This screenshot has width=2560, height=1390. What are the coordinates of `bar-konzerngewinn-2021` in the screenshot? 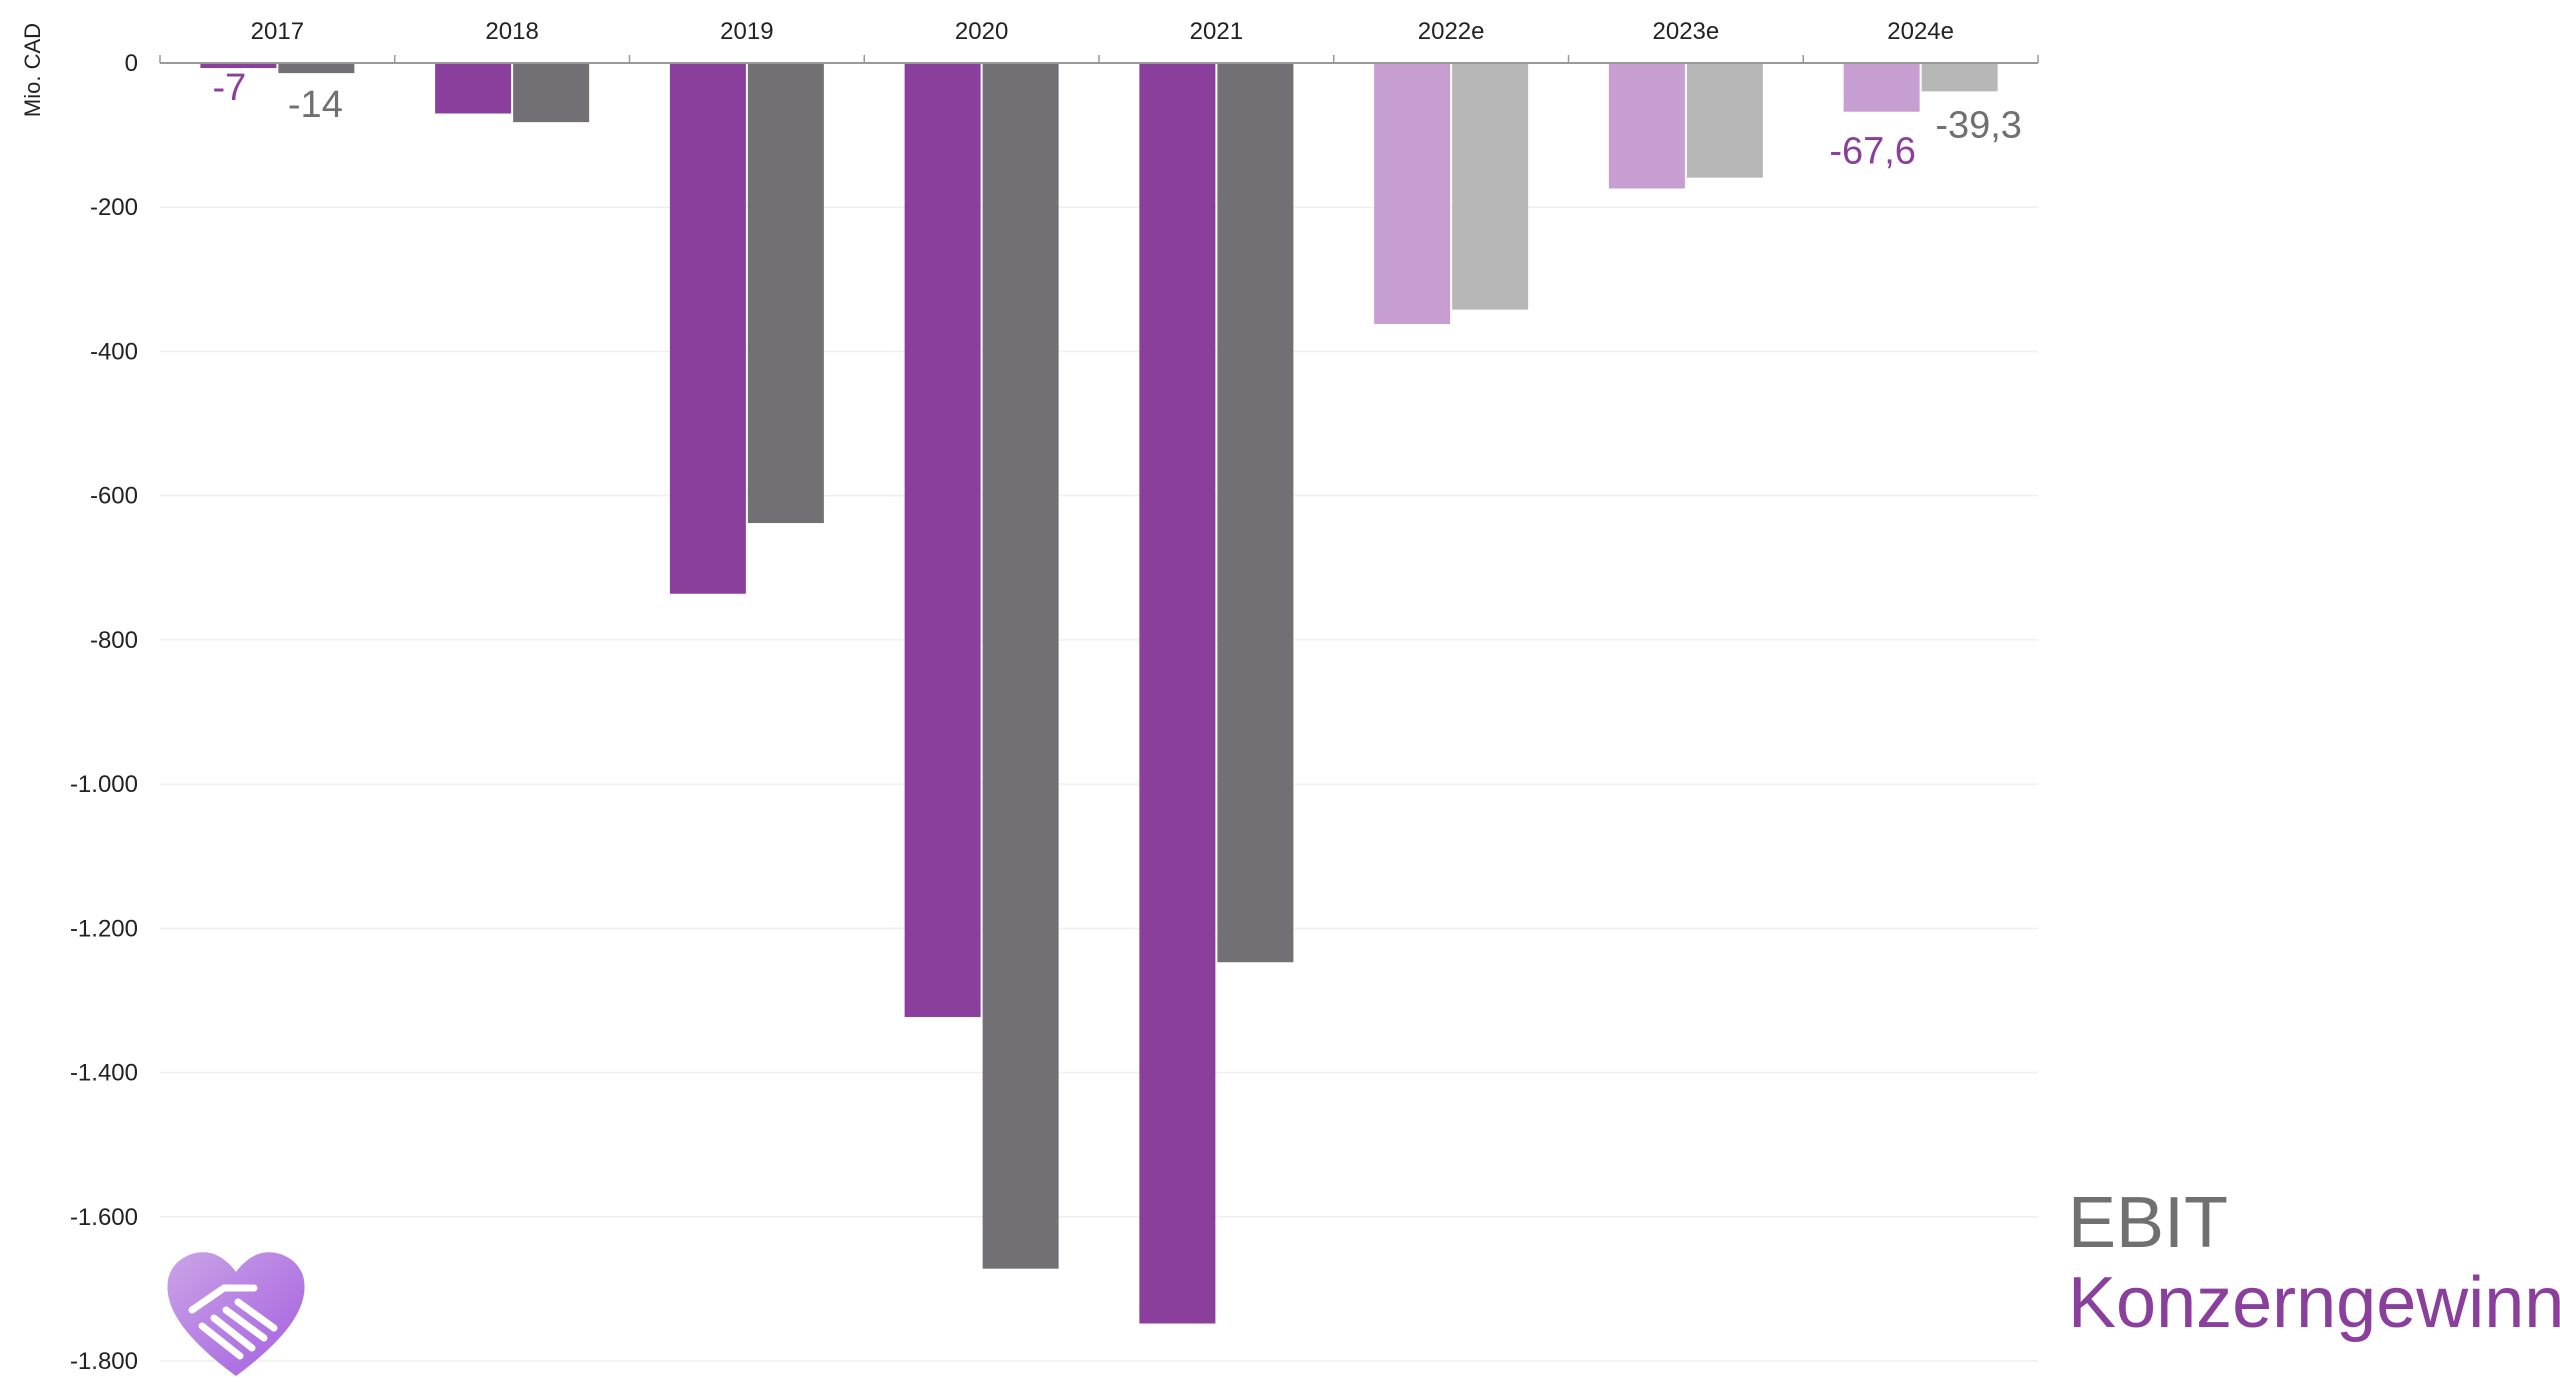 It's located at (1177, 693).